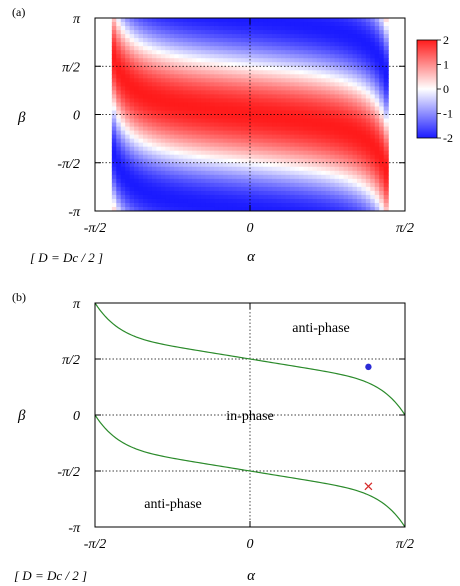  What do you see at coordinates (448, 138) in the screenshot?
I see `colorbar-tick-label: -2` at bounding box center [448, 138].